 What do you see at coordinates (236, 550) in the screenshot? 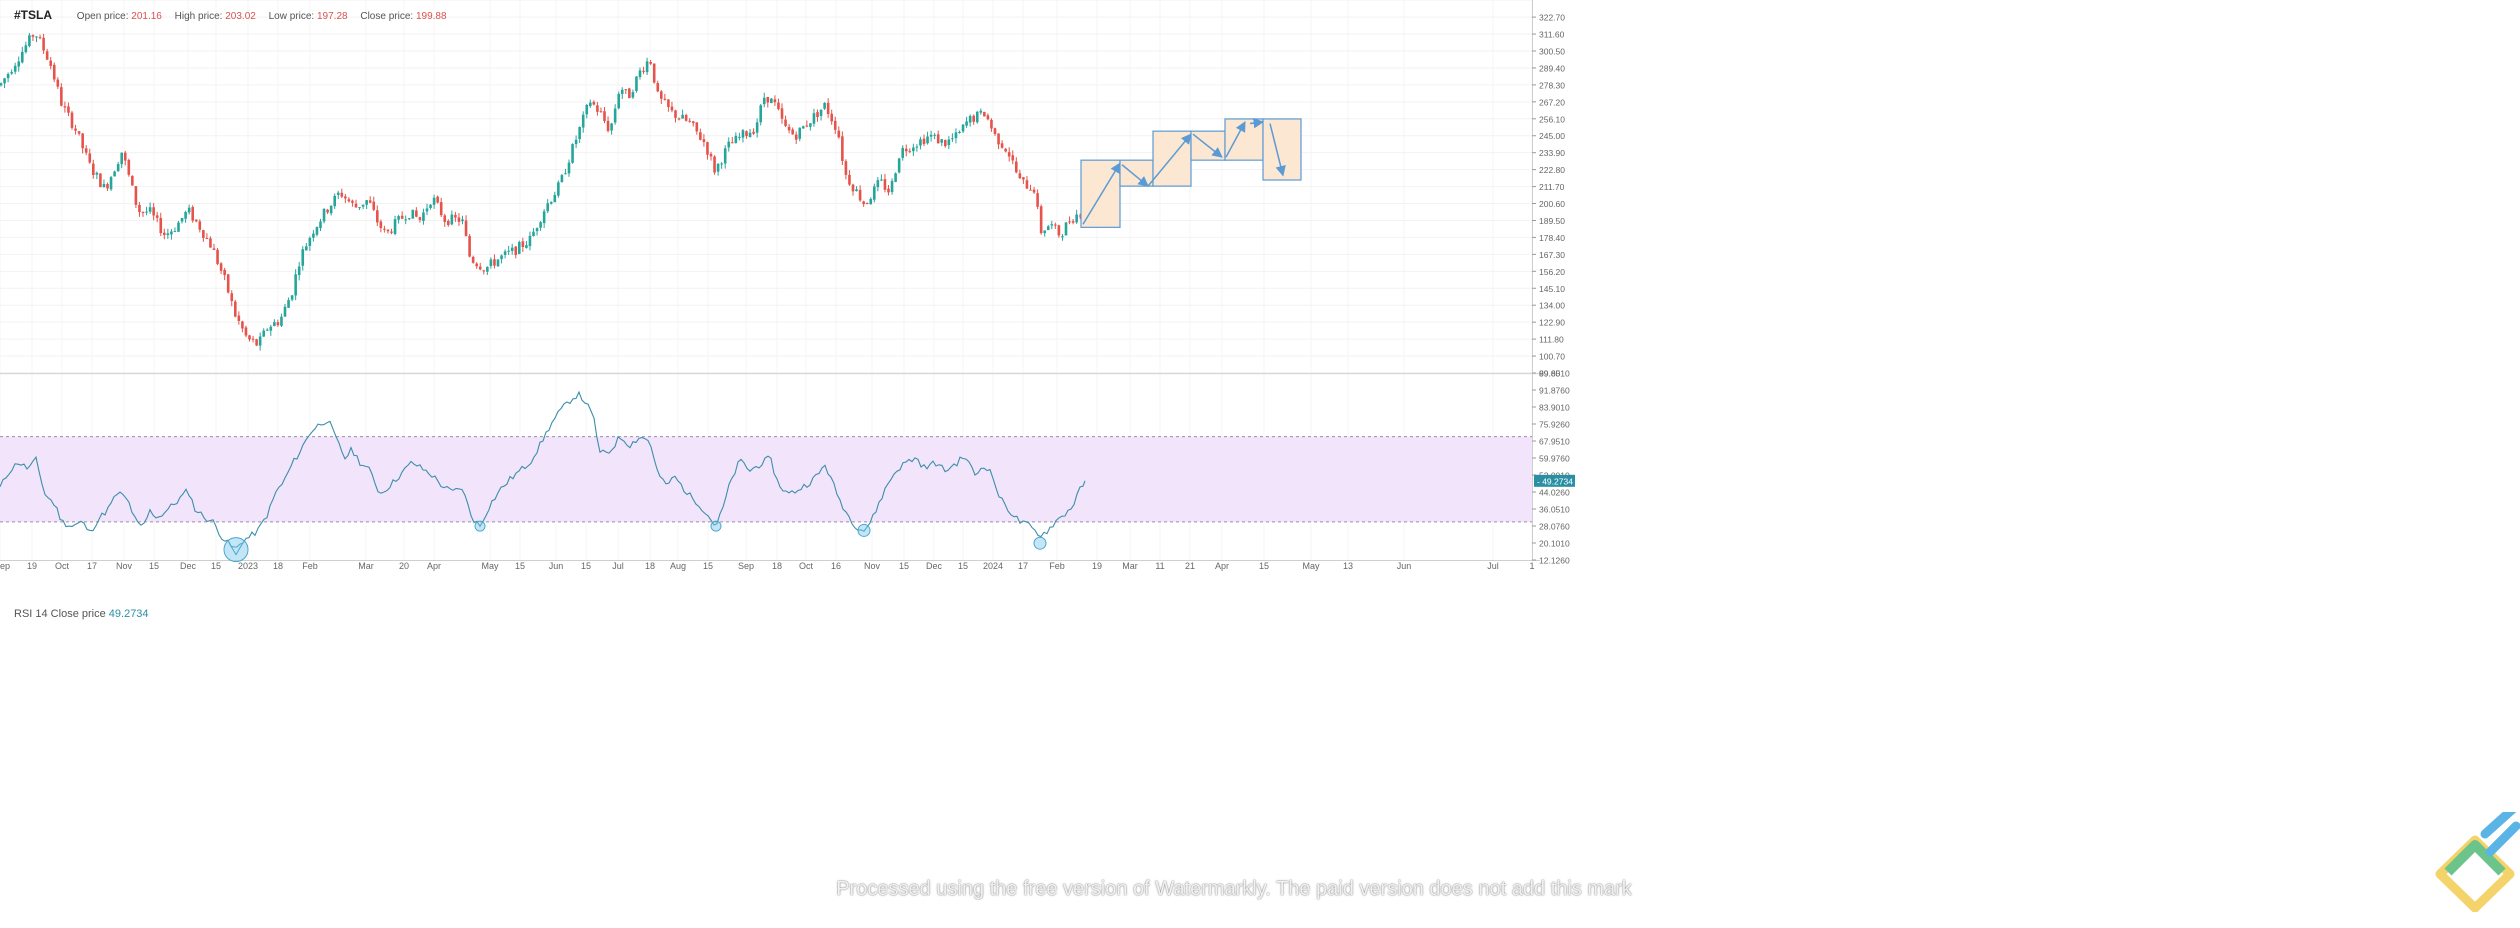
I see `rsi-marker-circle` at bounding box center [236, 550].